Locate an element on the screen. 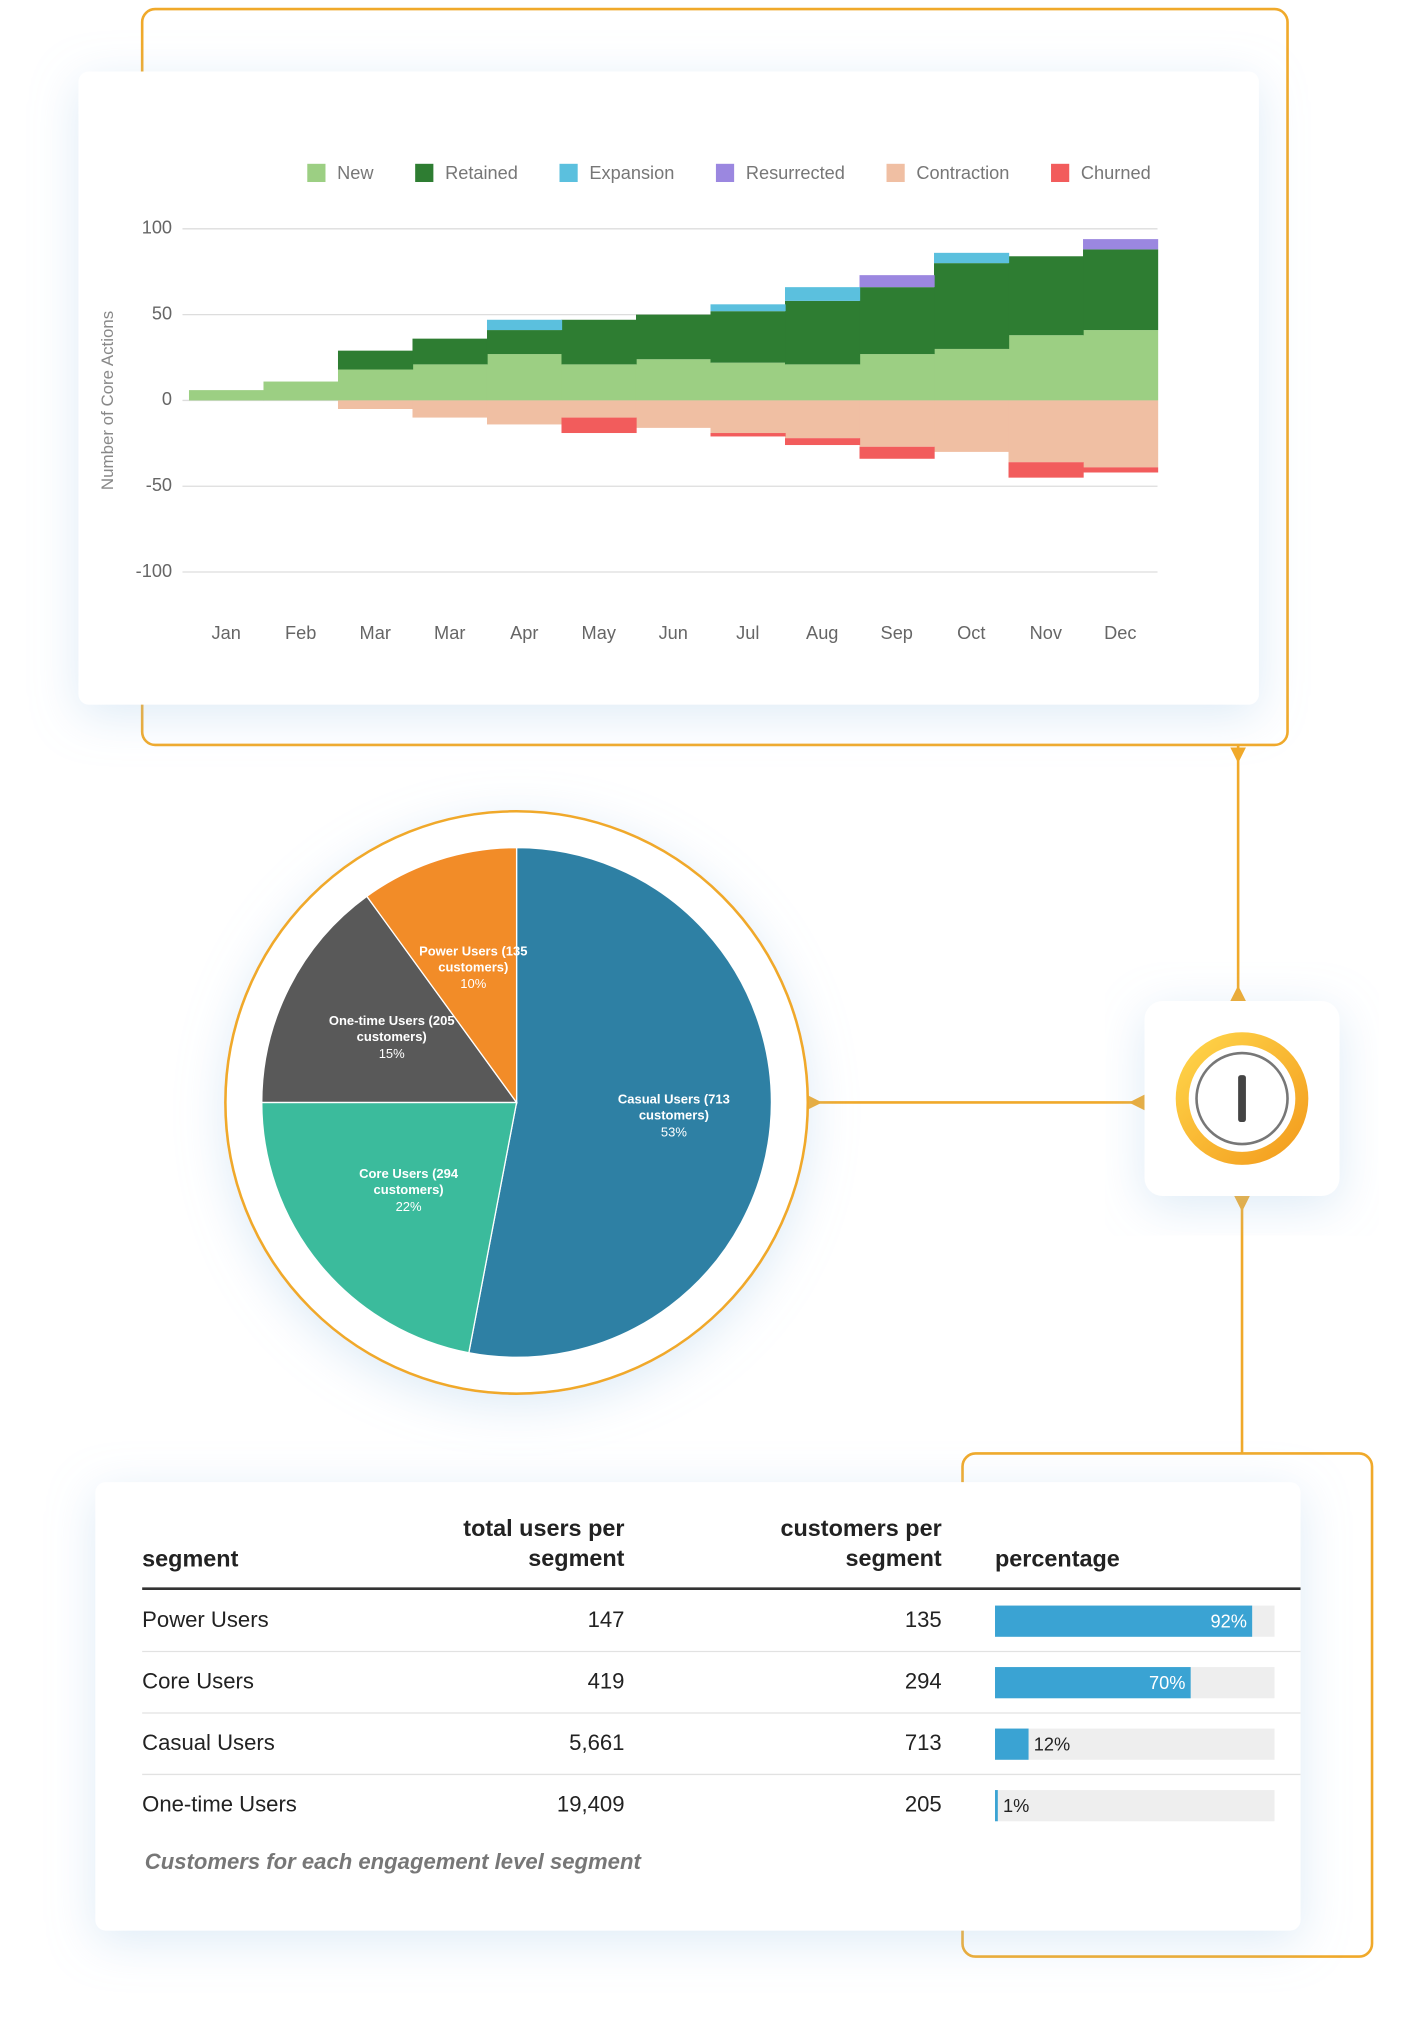 This screenshot has height=2037, width=1405. slice-value: 53% is located at coordinates (674, 1131).